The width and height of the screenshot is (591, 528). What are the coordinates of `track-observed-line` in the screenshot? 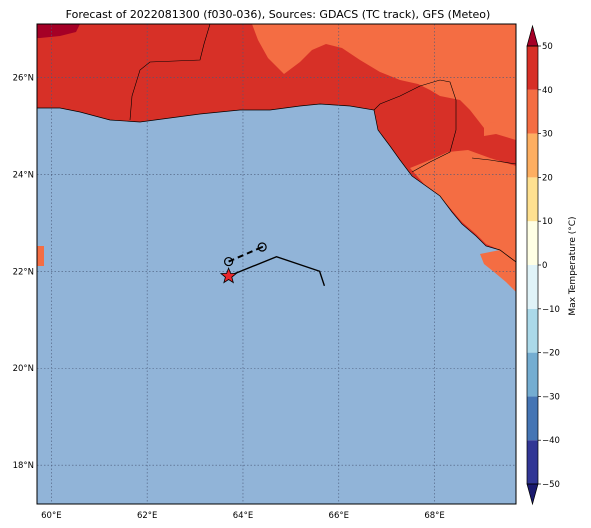 It's located at (277, 271).